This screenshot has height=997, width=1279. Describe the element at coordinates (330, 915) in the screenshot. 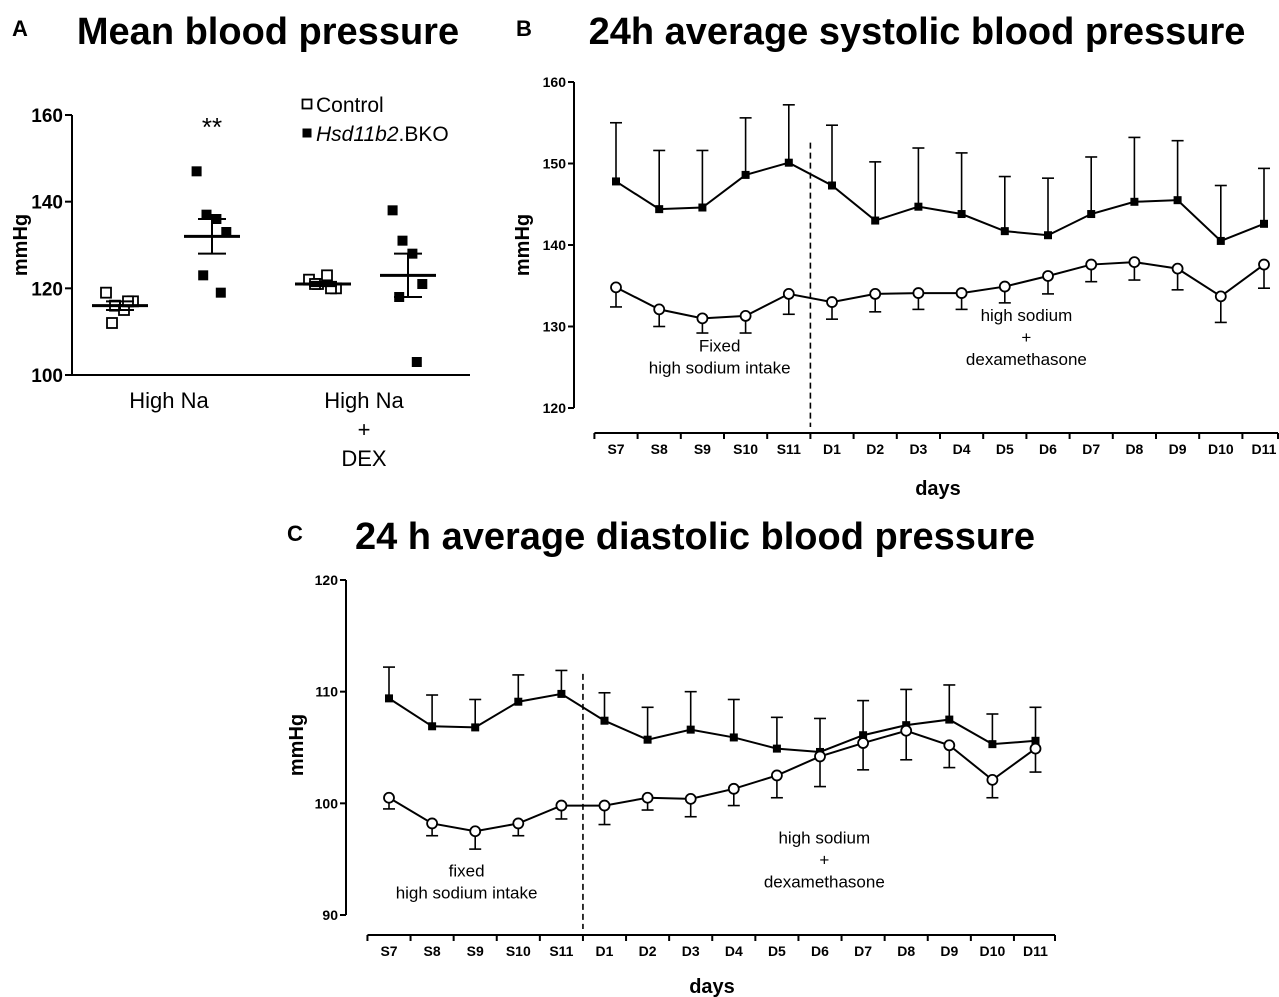

I see `y-tick-label: 90` at that location.